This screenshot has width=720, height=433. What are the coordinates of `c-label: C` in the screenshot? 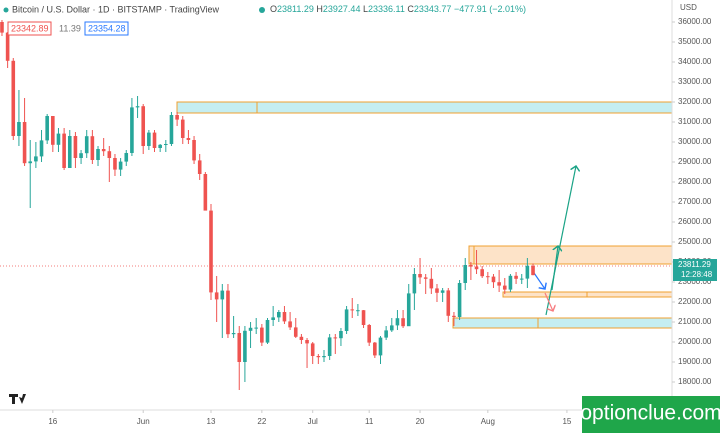 It's located at (410, 9).